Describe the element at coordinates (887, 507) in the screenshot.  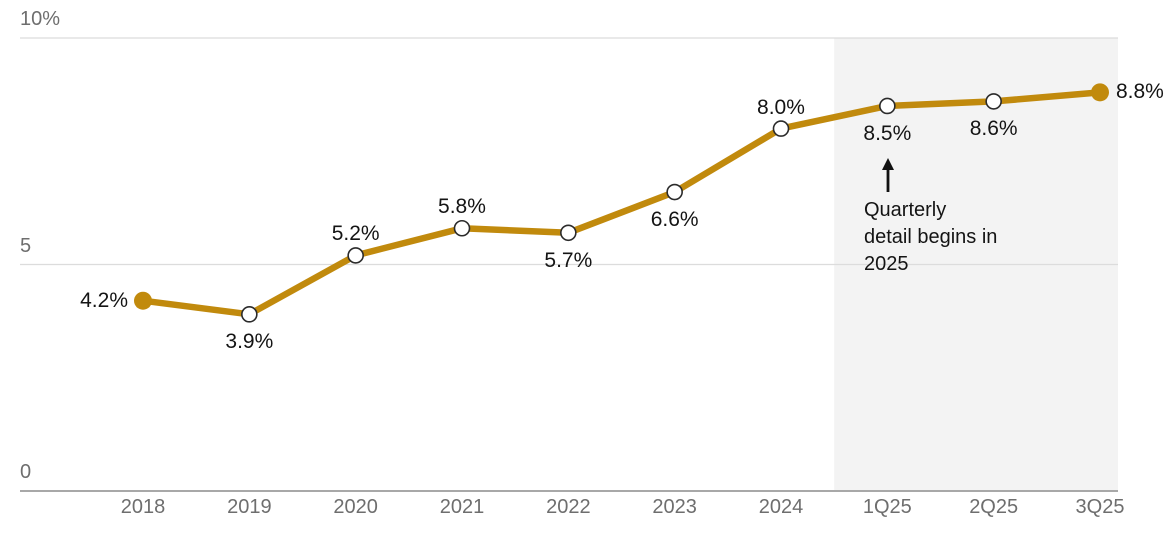
I see `x-tick-label: 1Q25` at that location.